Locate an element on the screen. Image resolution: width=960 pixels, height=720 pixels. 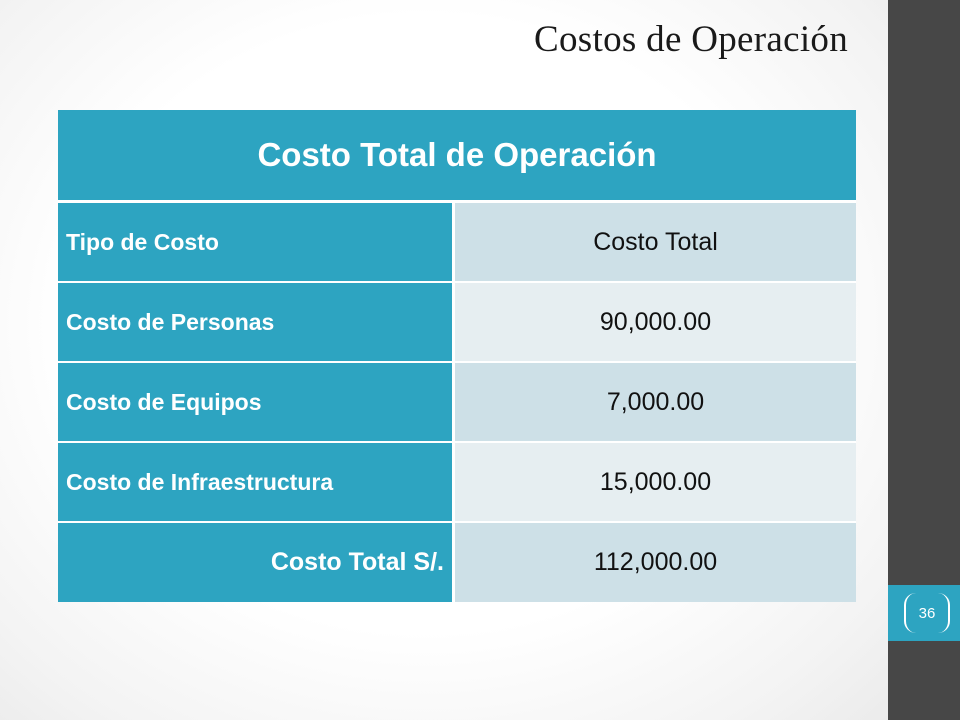
table-total-row: Costo Total S/. 112,000.00 is located at coordinates (457, 562).